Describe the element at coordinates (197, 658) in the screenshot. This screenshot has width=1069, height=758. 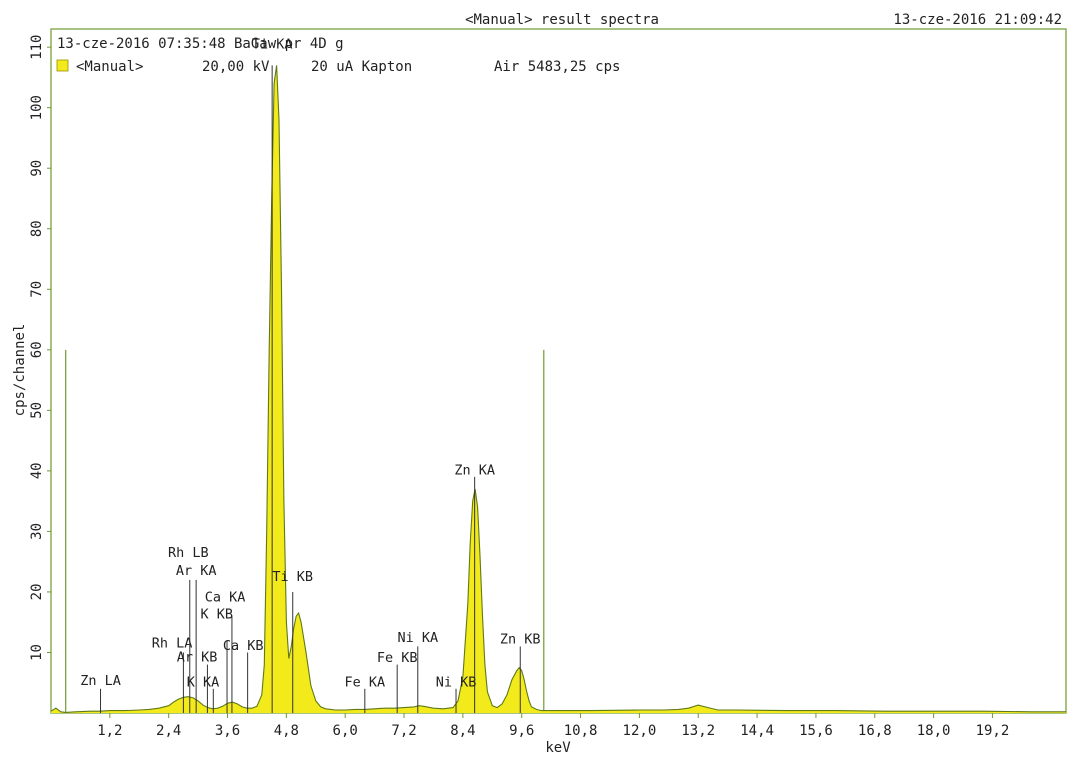
I see `peak-label-ar-kb: Ar KB` at that location.